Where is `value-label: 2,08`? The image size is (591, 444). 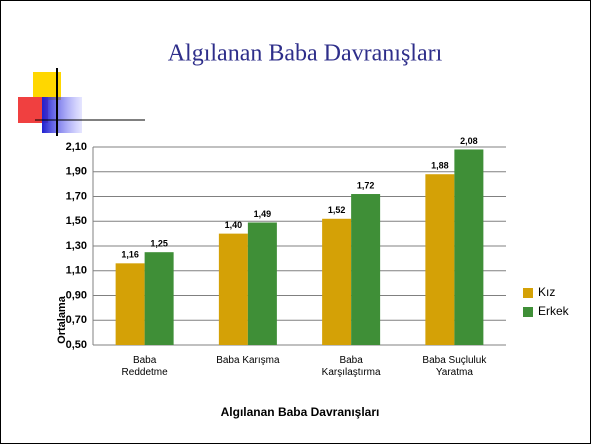
value-label: 2,08 is located at coordinates (469, 141).